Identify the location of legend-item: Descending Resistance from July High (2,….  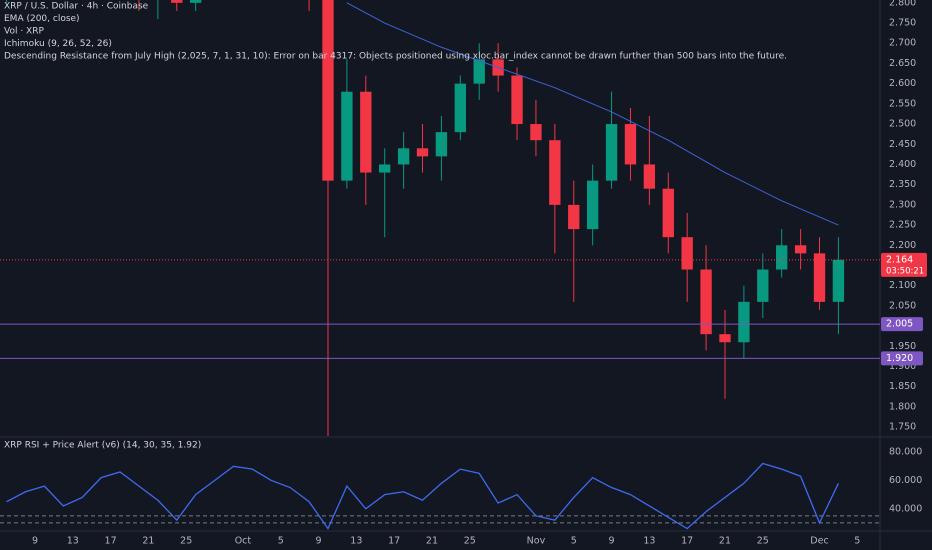
(395, 57).